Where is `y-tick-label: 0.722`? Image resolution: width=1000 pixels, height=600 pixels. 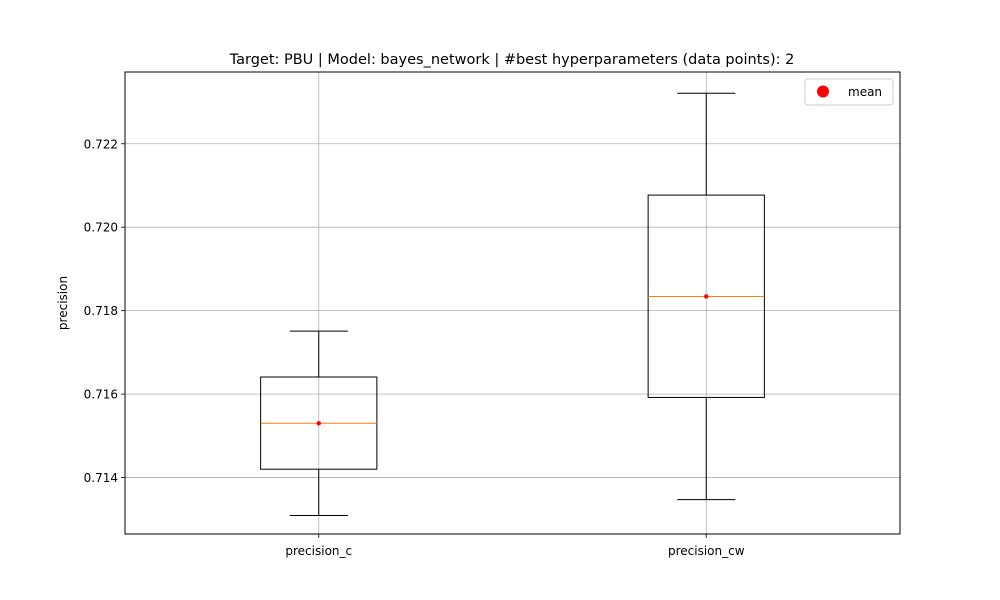
y-tick-label: 0.722 is located at coordinates (101, 144).